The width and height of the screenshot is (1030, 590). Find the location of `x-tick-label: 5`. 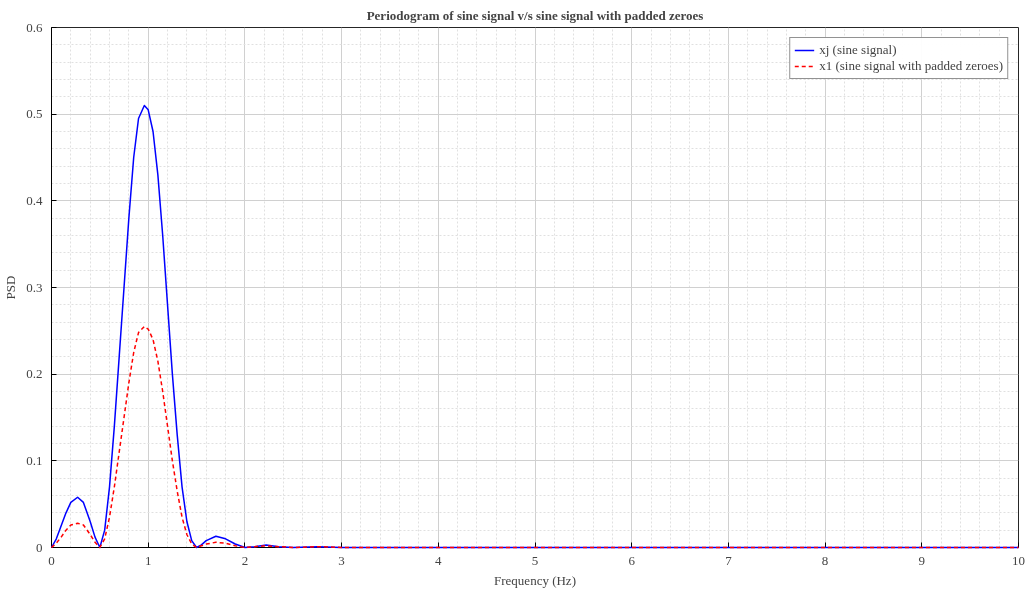

x-tick-label: 5 is located at coordinates (535, 560).